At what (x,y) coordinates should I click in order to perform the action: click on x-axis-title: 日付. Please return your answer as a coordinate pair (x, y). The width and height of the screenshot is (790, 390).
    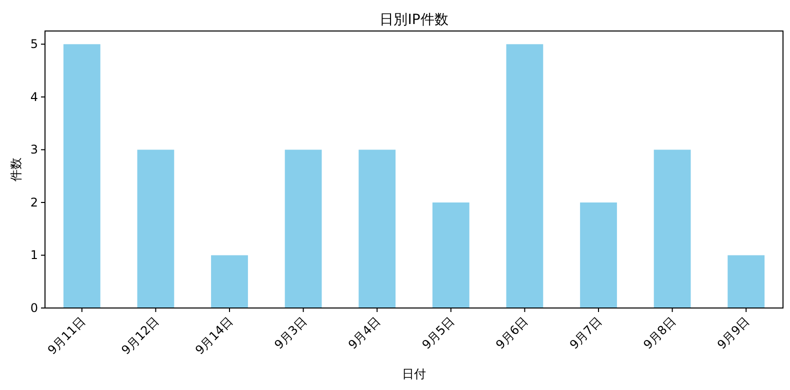
    Looking at the image, I should click on (414, 374).